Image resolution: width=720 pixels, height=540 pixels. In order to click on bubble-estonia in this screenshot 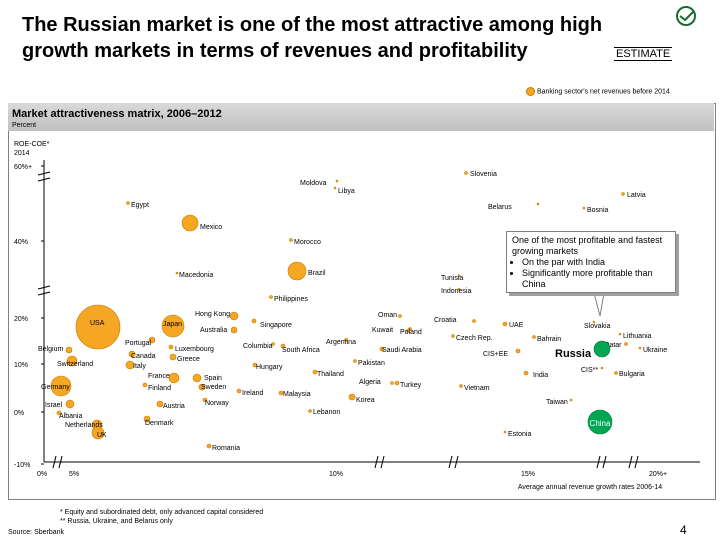, I will do `click(505, 432)`.